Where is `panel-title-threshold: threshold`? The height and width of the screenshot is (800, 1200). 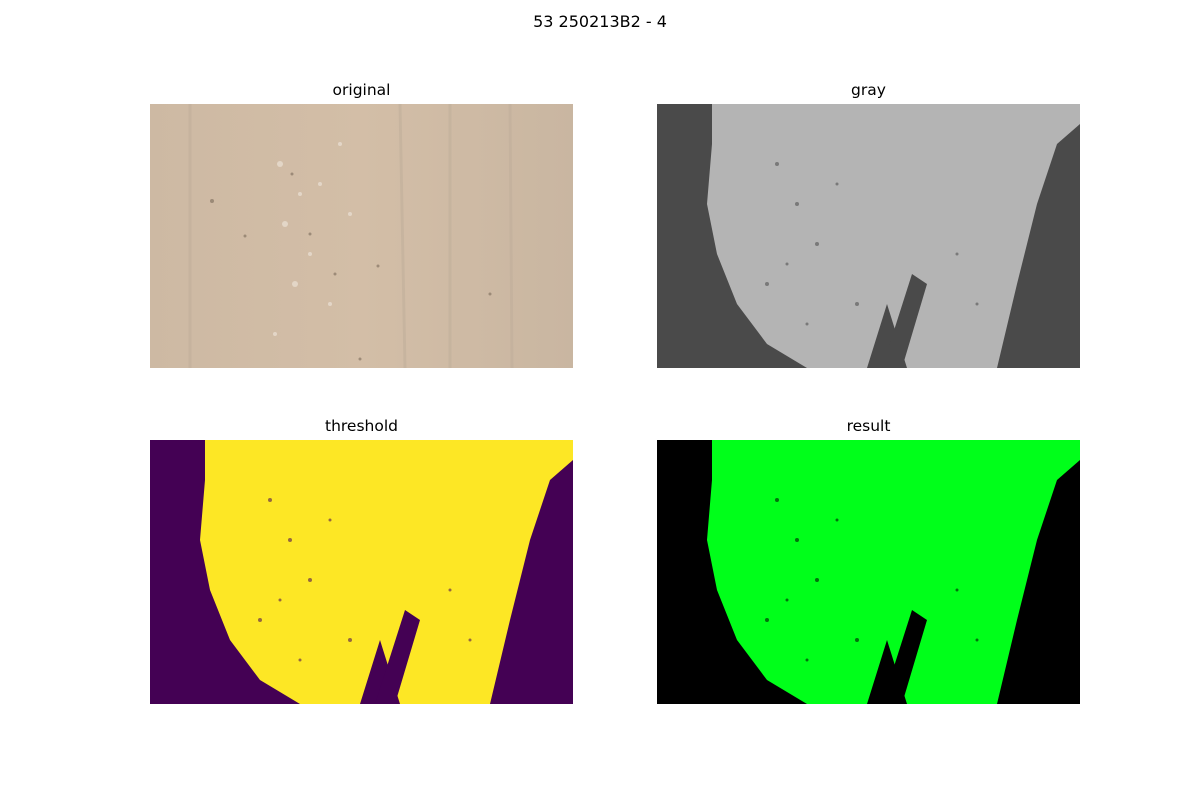 panel-title-threshold: threshold is located at coordinates (361, 426).